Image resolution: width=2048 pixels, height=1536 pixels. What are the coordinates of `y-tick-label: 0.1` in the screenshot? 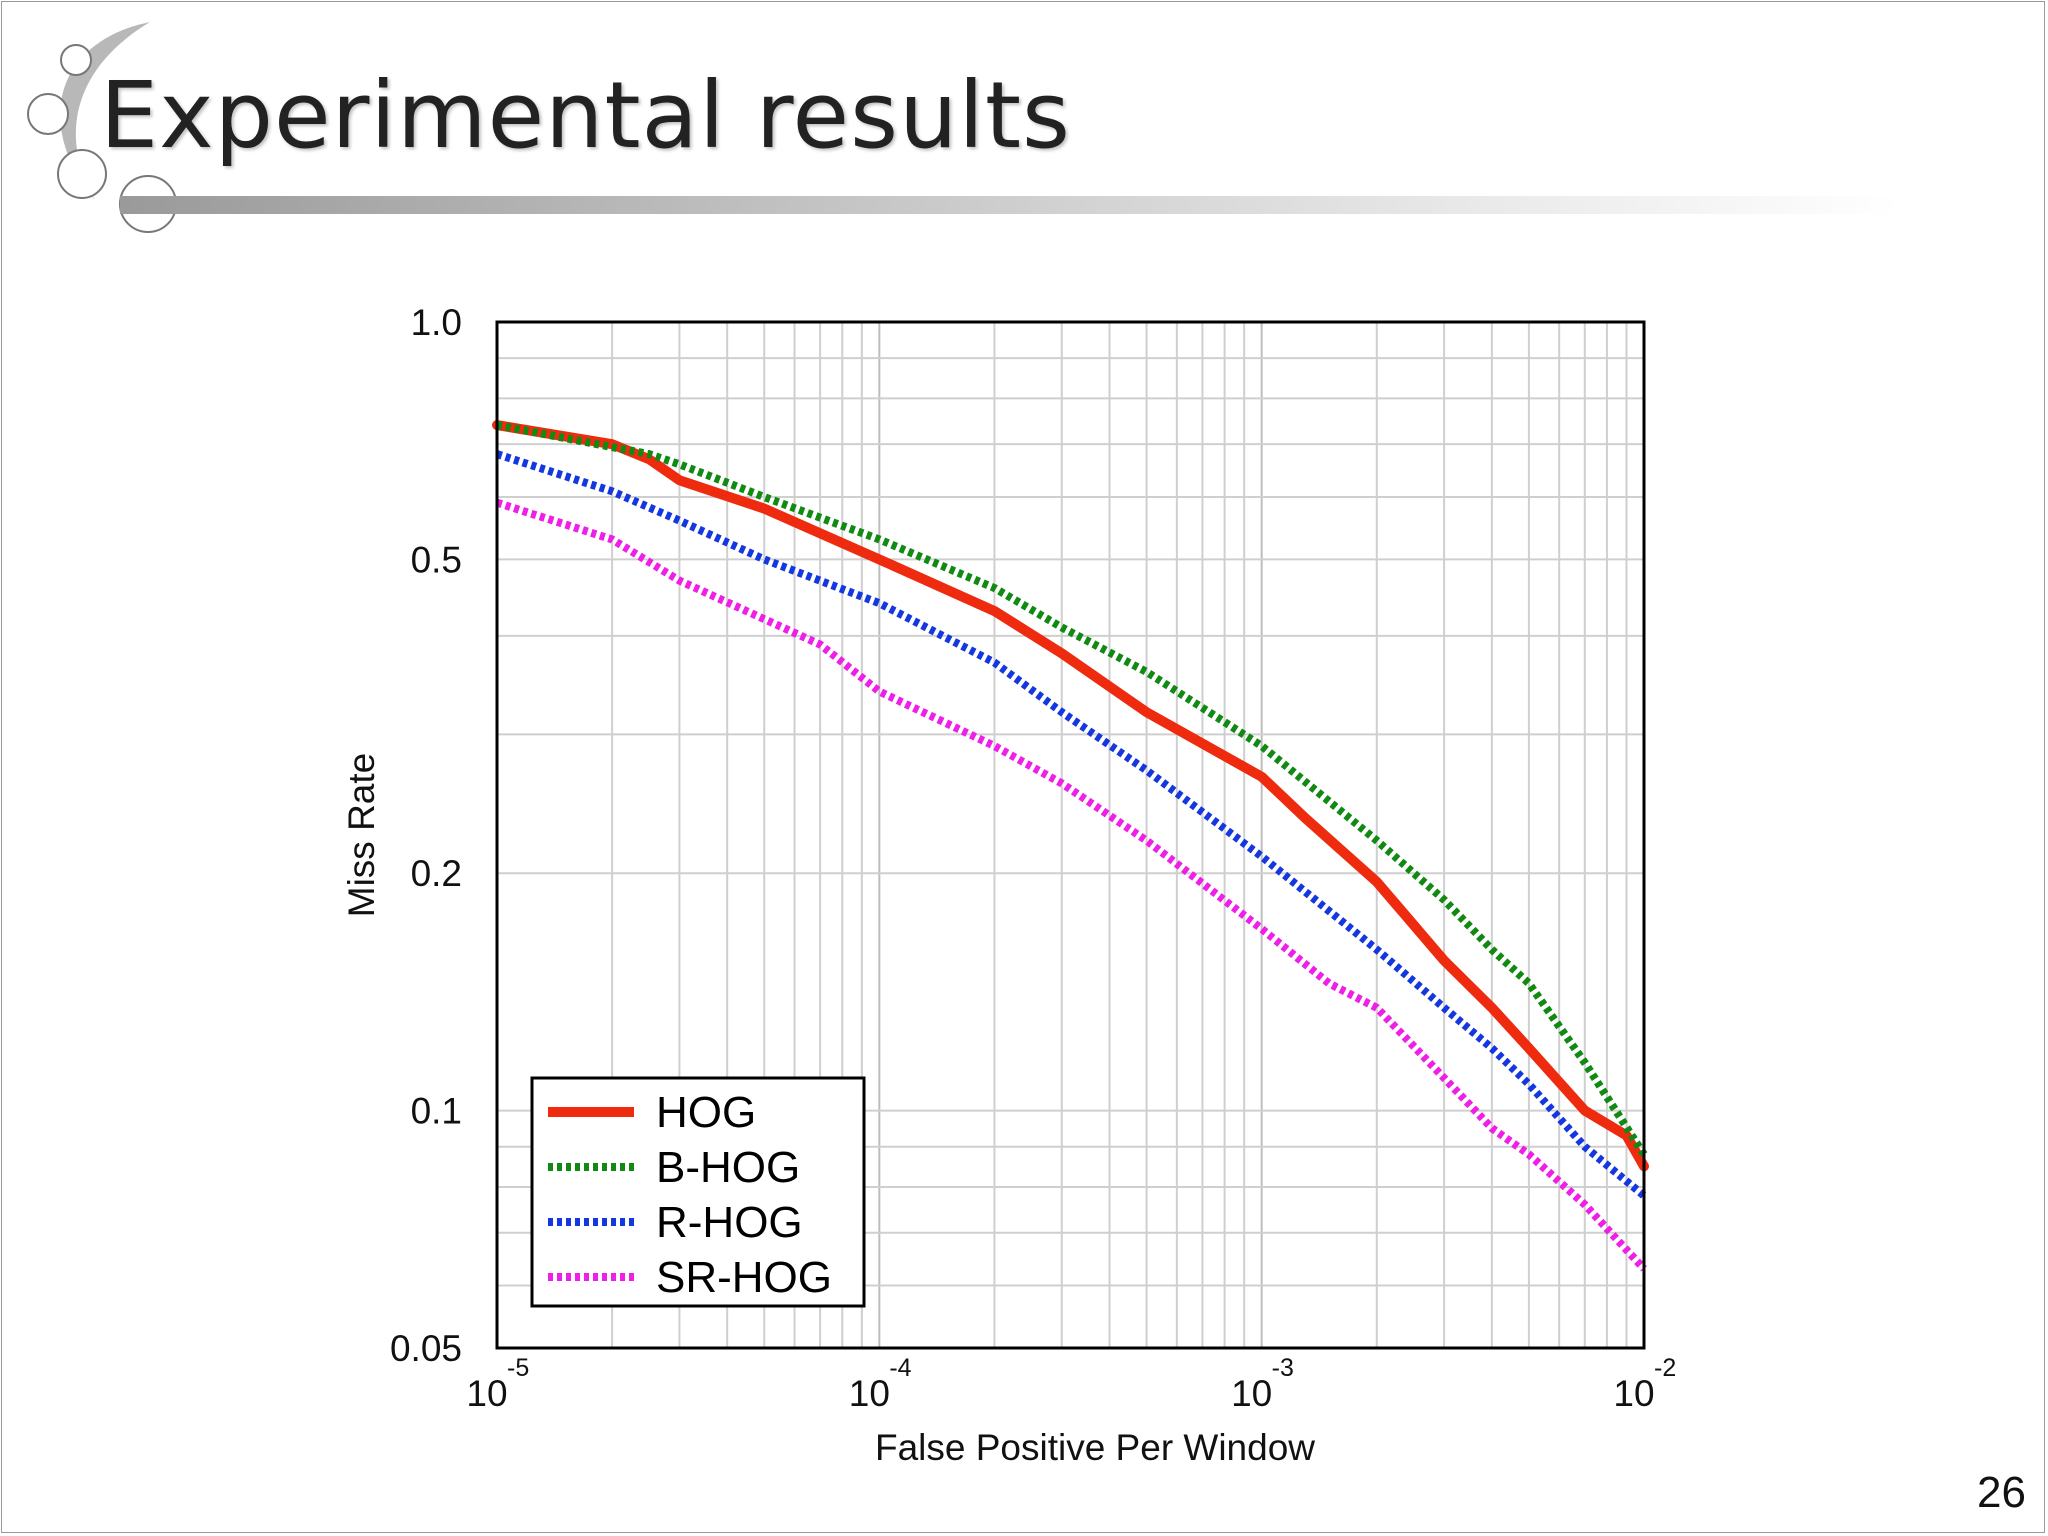 It's located at (436, 1111).